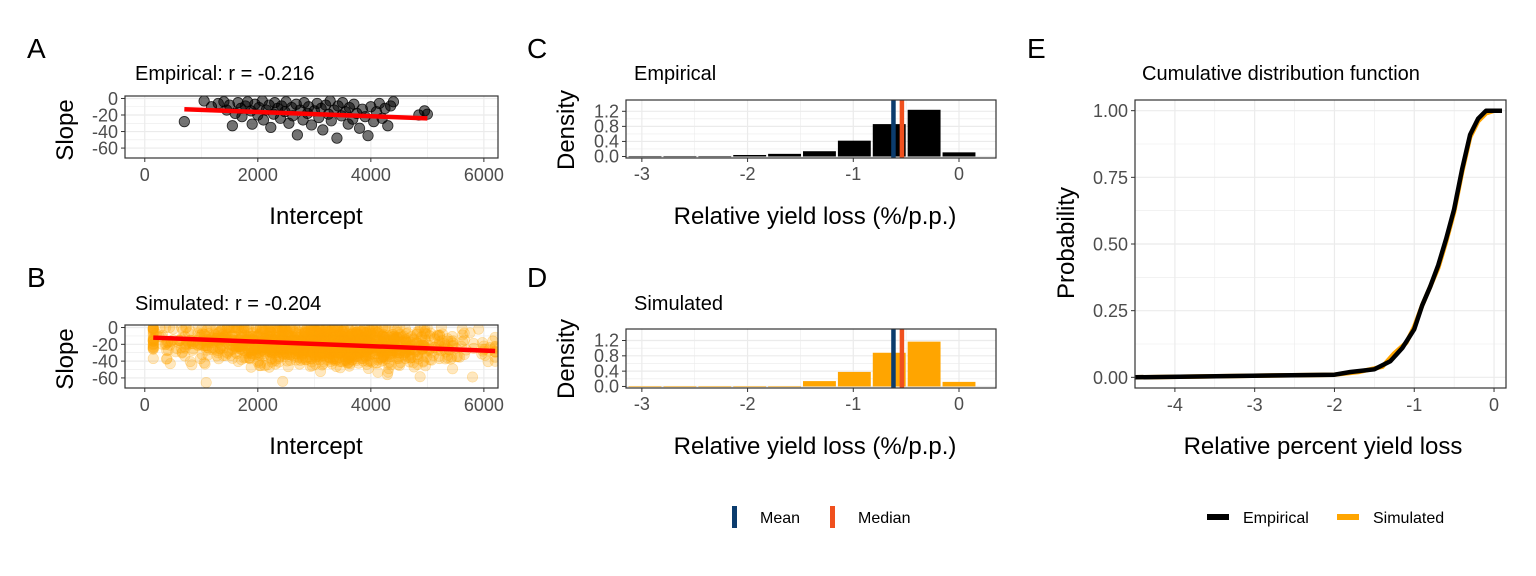 This screenshot has width=1536, height=576. Describe the element at coordinates (748, 174) in the screenshot. I see `panel-c-x-tick-label: -2` at that location.